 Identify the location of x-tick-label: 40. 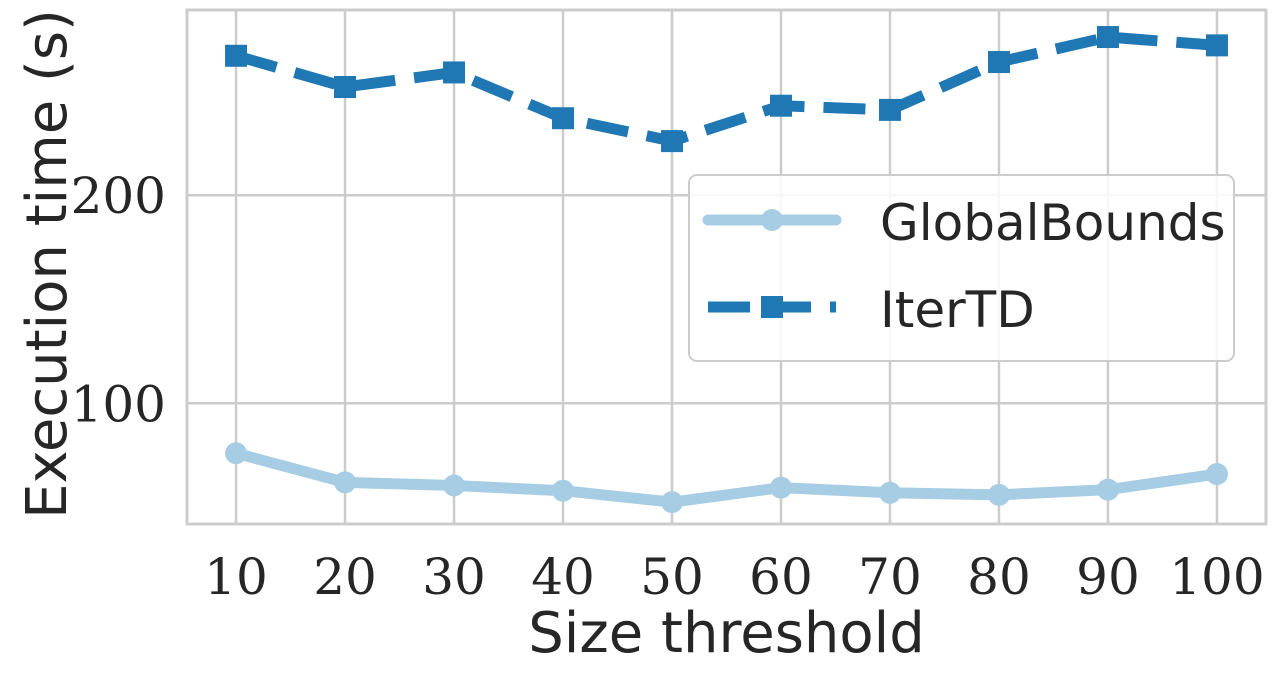
(563, 577).